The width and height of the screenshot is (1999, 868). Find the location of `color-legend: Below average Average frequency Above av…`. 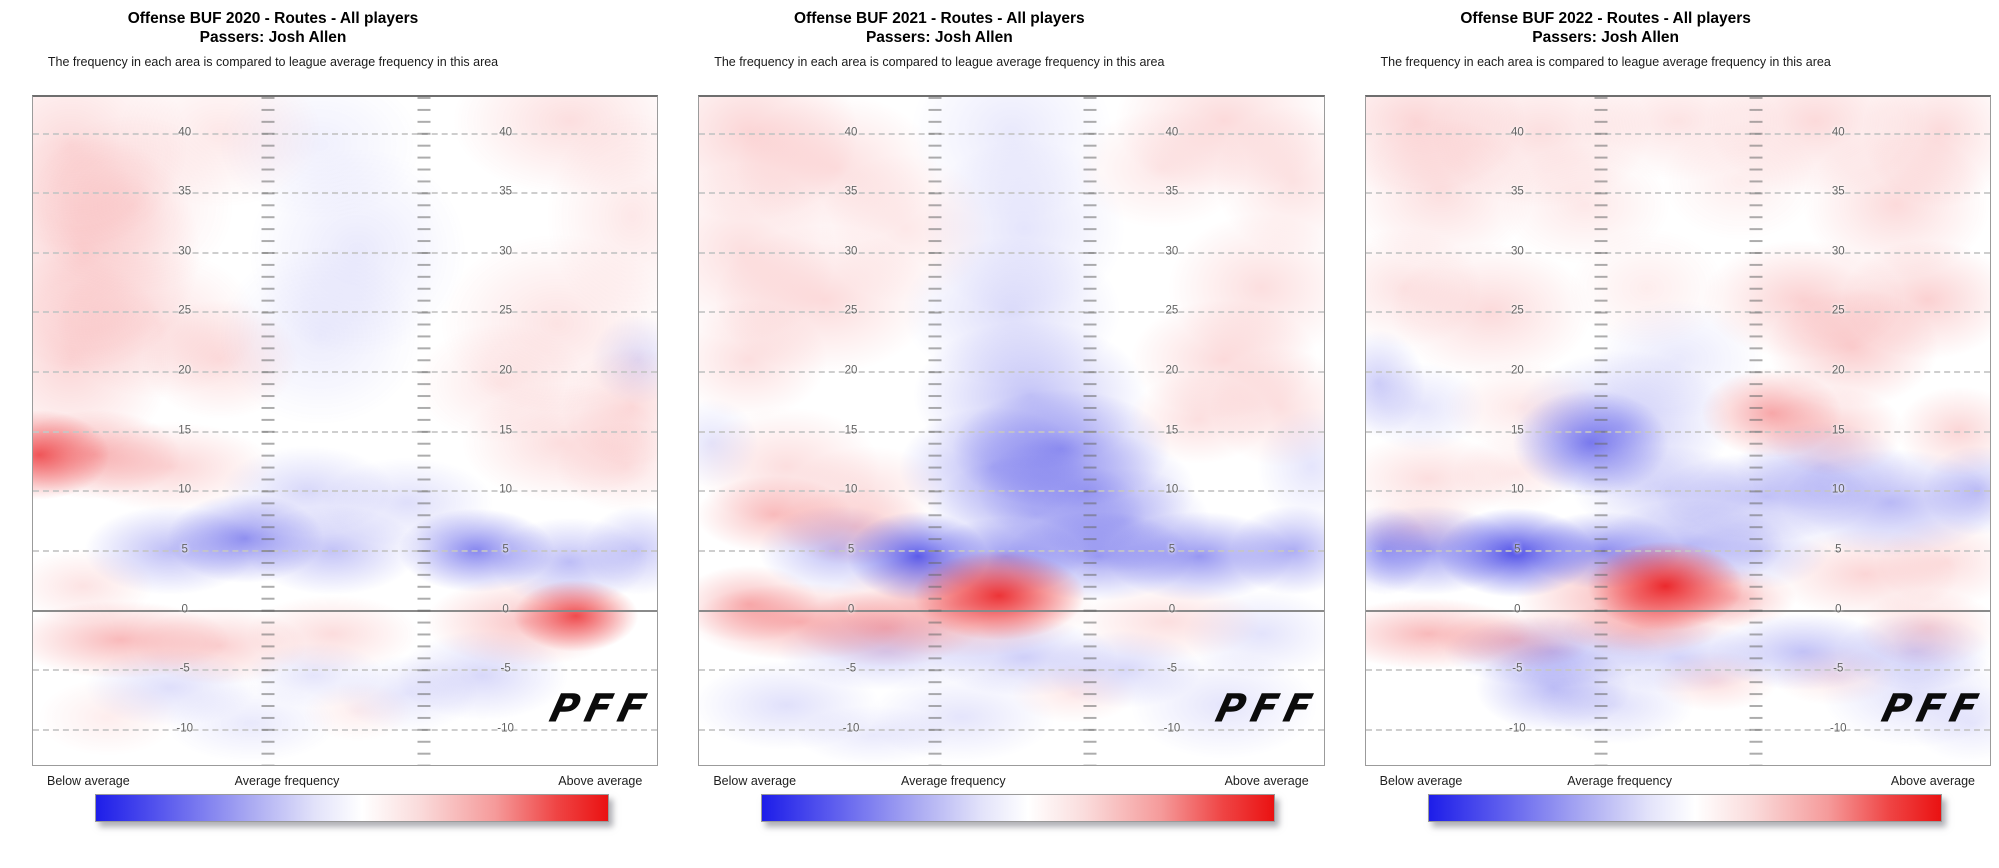

color-legend: Below average Average frequency Above av… is located at coordinates (1666, 807).